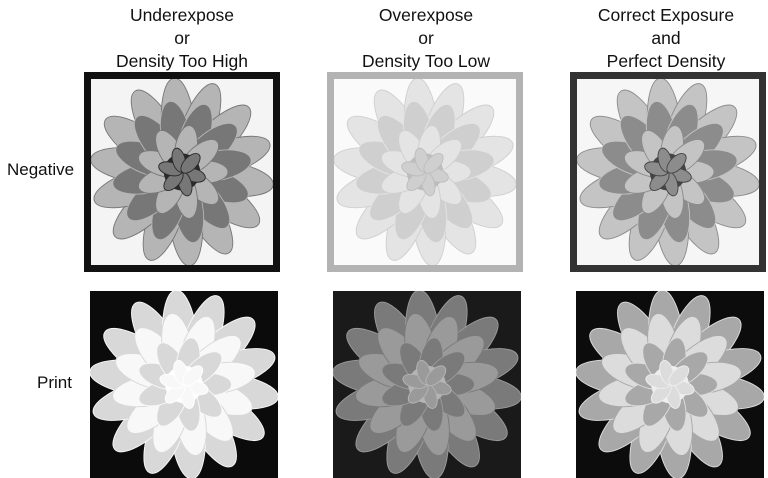 The width and height of the screenshot is (768, 478). Describe the element at coordinates (666, 61) in the screenshot. I see `column-title-line: Perfect Density` at that location.